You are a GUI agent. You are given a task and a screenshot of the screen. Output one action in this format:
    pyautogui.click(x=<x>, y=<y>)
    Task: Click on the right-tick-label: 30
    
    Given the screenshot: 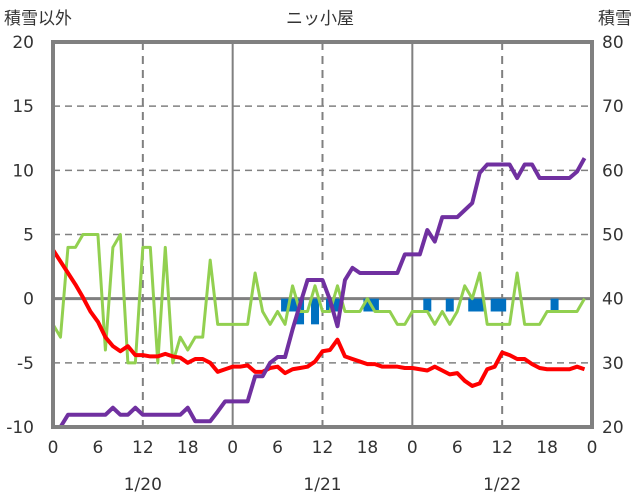 What is the action you would take?
    pyautogui.click(x=613, y=364)
    